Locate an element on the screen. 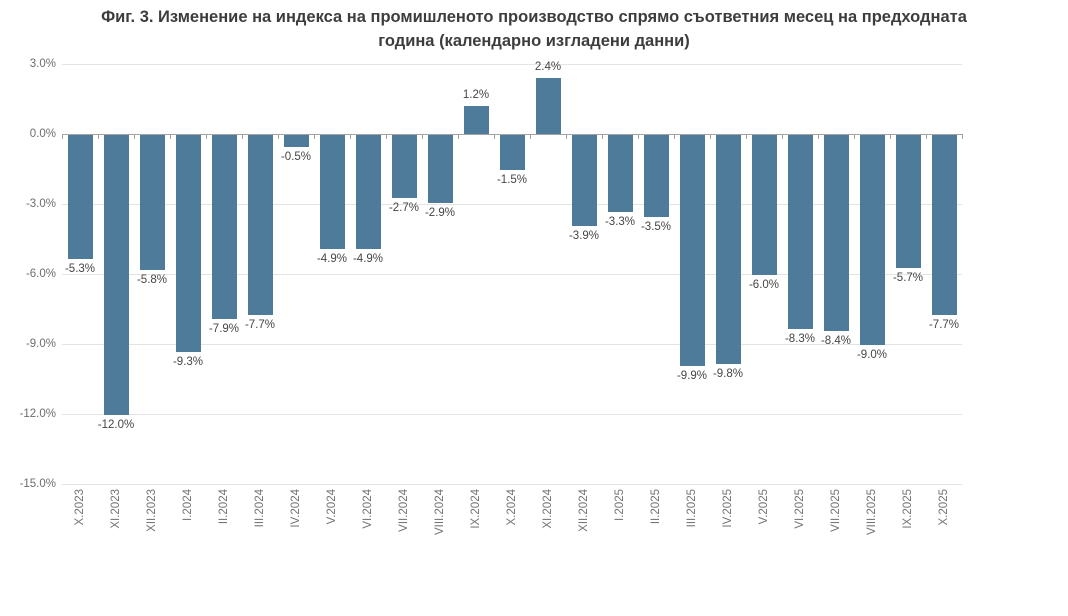 This screenshot has height=616, width=1068. x-tick-label: IX.2025 is located at coordinates (908, 509).